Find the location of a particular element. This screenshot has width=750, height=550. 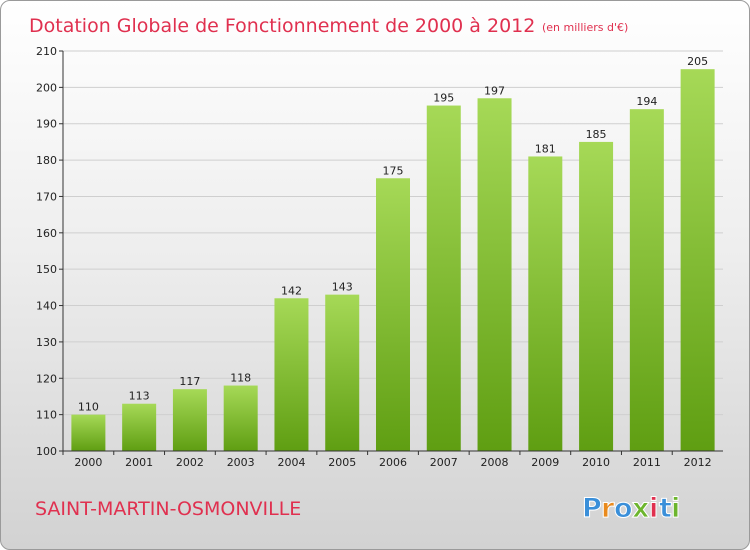

data-label: 142 is located at coordinates (291, 290).